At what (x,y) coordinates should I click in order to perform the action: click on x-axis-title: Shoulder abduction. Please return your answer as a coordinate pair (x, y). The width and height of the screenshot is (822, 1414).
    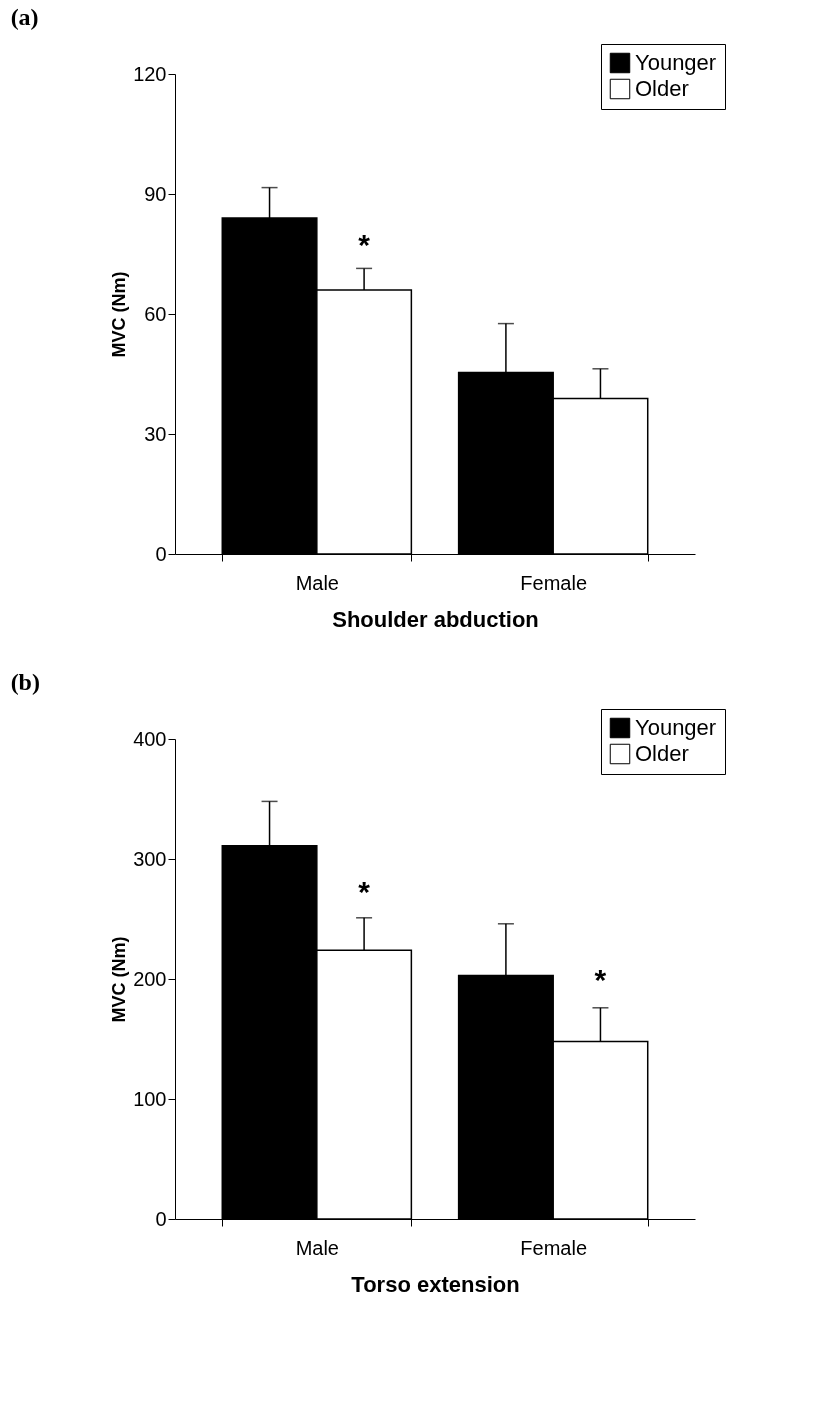
    Looking at the image, I should click on (435, 619).